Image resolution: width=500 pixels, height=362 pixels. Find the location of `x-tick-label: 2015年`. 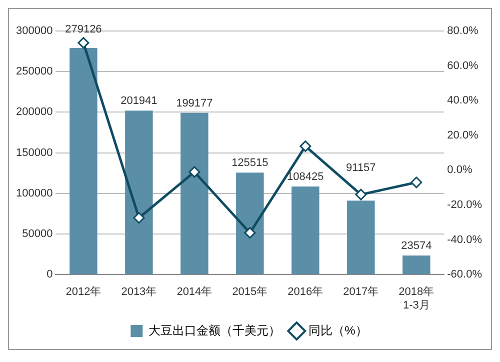

x-tick-label: 2015年 is located at coordinates (250, 292).